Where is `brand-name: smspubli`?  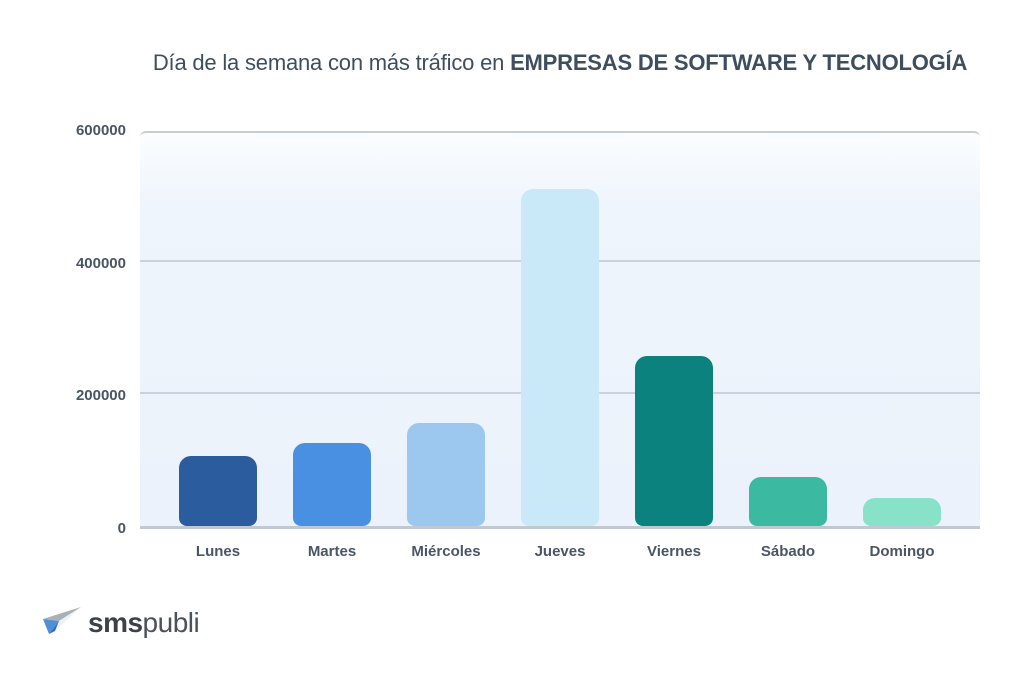
brand-name: smspubli is located at coordinates (144, 622).